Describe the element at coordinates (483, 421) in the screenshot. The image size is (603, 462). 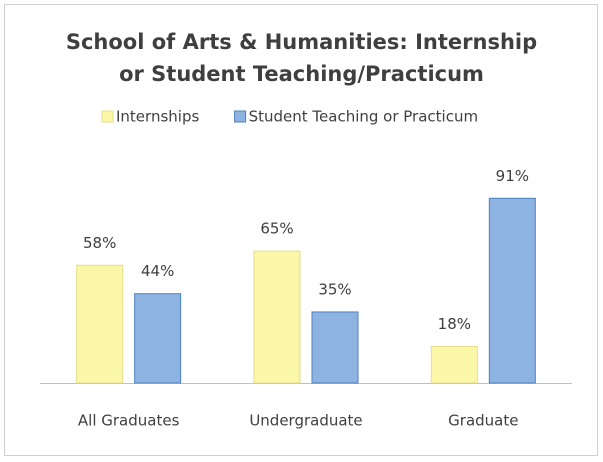
I see `x-tick-label: Graduate` at that location.